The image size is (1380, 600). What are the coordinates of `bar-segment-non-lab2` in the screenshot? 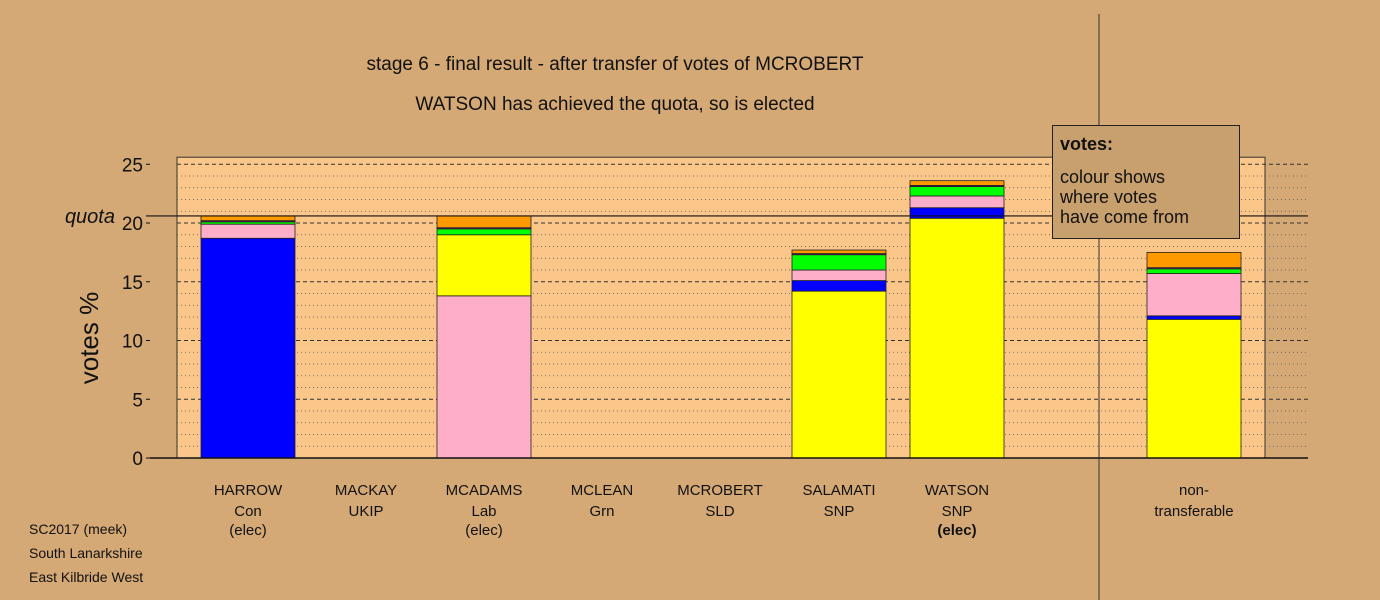 It's located at (1194, 295).